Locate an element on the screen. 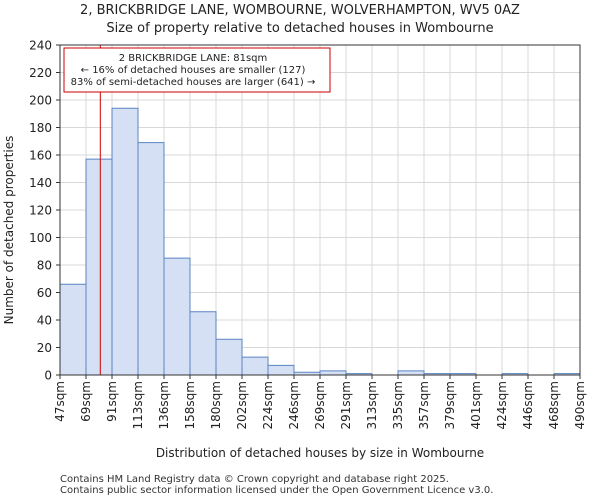  x-tick-label: 113sqm is located at coordinates (138, 405).